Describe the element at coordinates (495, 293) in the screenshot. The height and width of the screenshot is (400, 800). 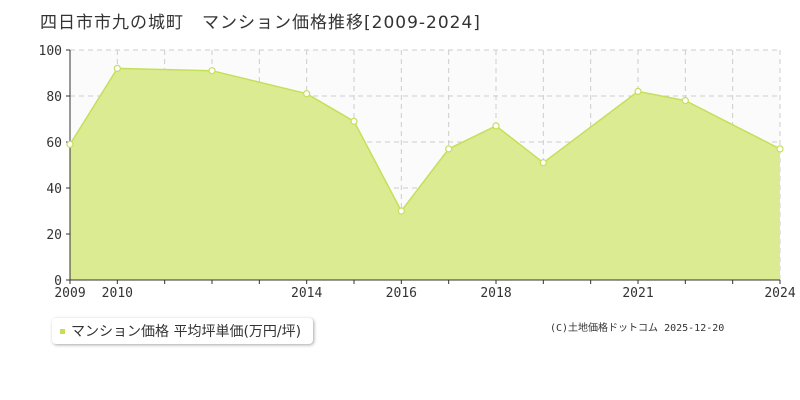
I see `x-tick-label: 2018` at that location.